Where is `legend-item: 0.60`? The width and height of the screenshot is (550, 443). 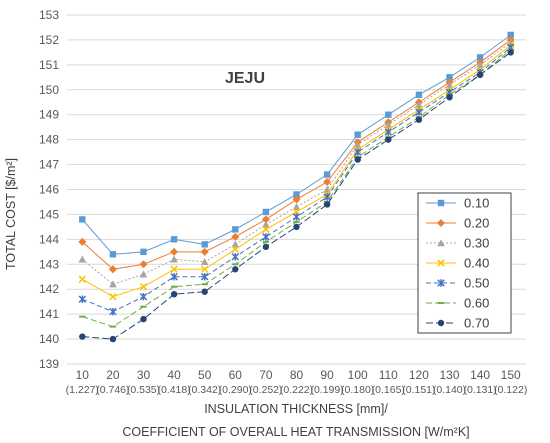 legend-item: 0.60 is located at coordinates (457, 303).